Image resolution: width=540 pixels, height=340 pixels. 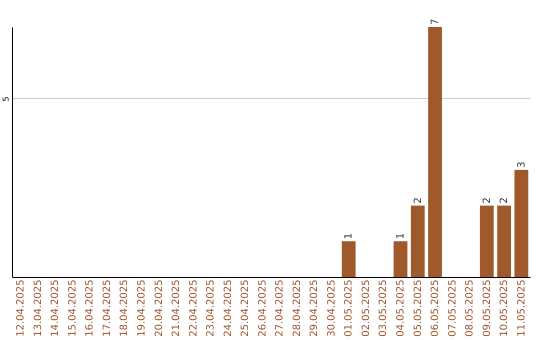 What do you see at coordinates (56, 308) in the screenshot?
I see `x-tick-label: 14.04.2025` at bounding box center [56, 308].